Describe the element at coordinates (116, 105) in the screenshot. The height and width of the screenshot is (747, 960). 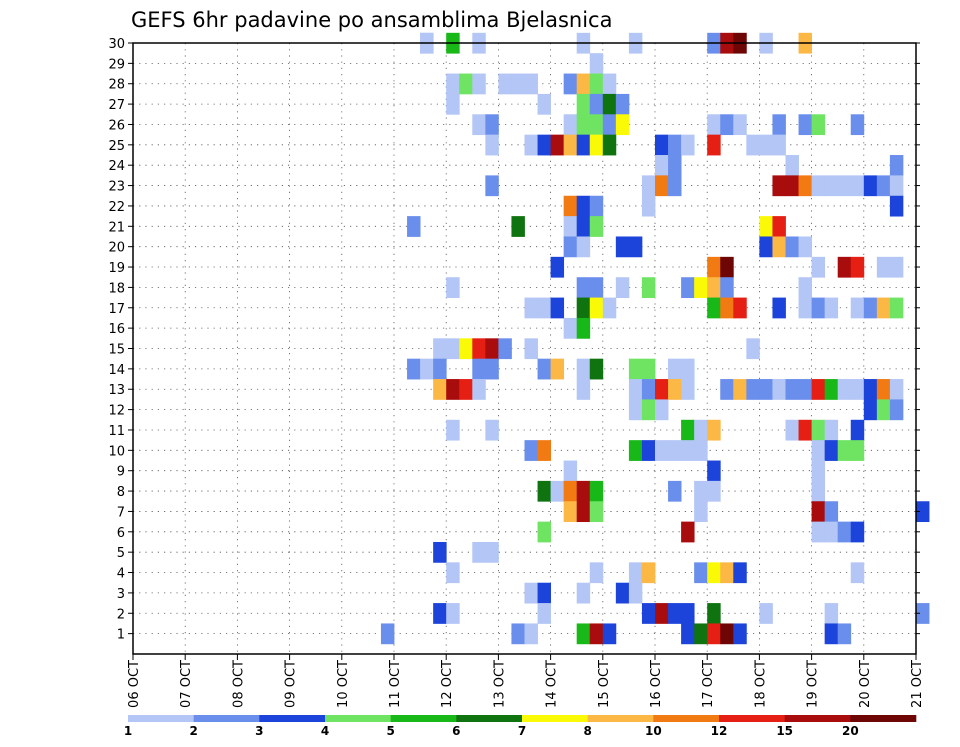
I see `y-tick-label: 27` at that location.